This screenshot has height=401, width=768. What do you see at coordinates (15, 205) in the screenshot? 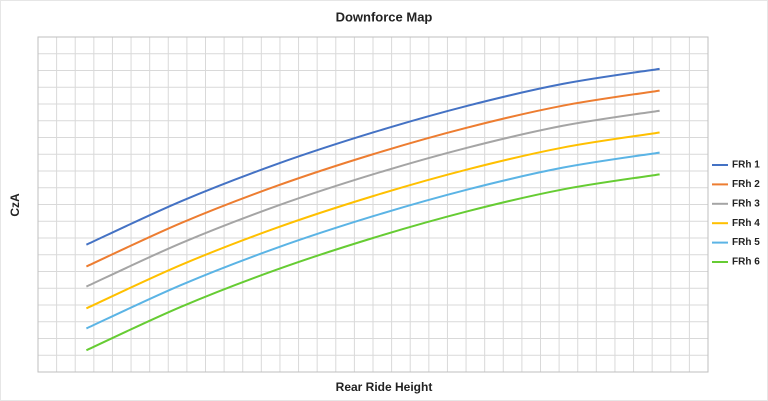
I see `y-axis-label: CzA` at bounding box center [15, 205].